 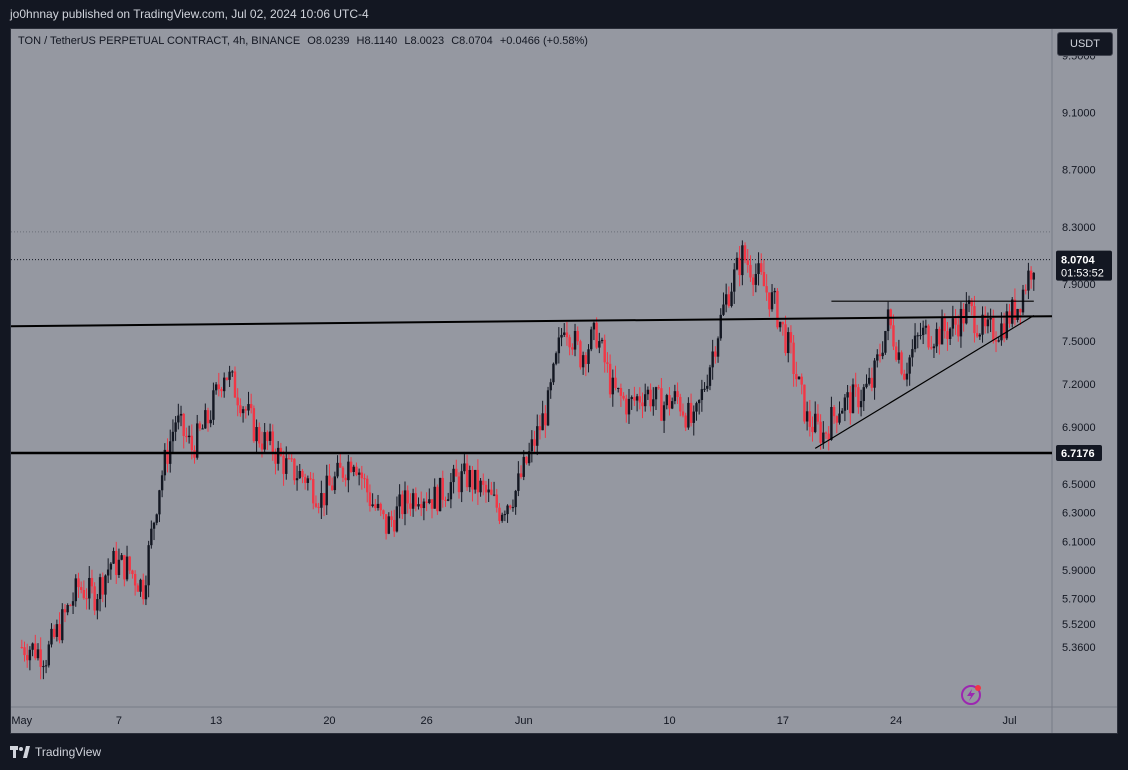 What do you see at coordinates (1085, 44) in the screenshot?
I see `currency-button: USDT` at bounding box center [1085, 44].